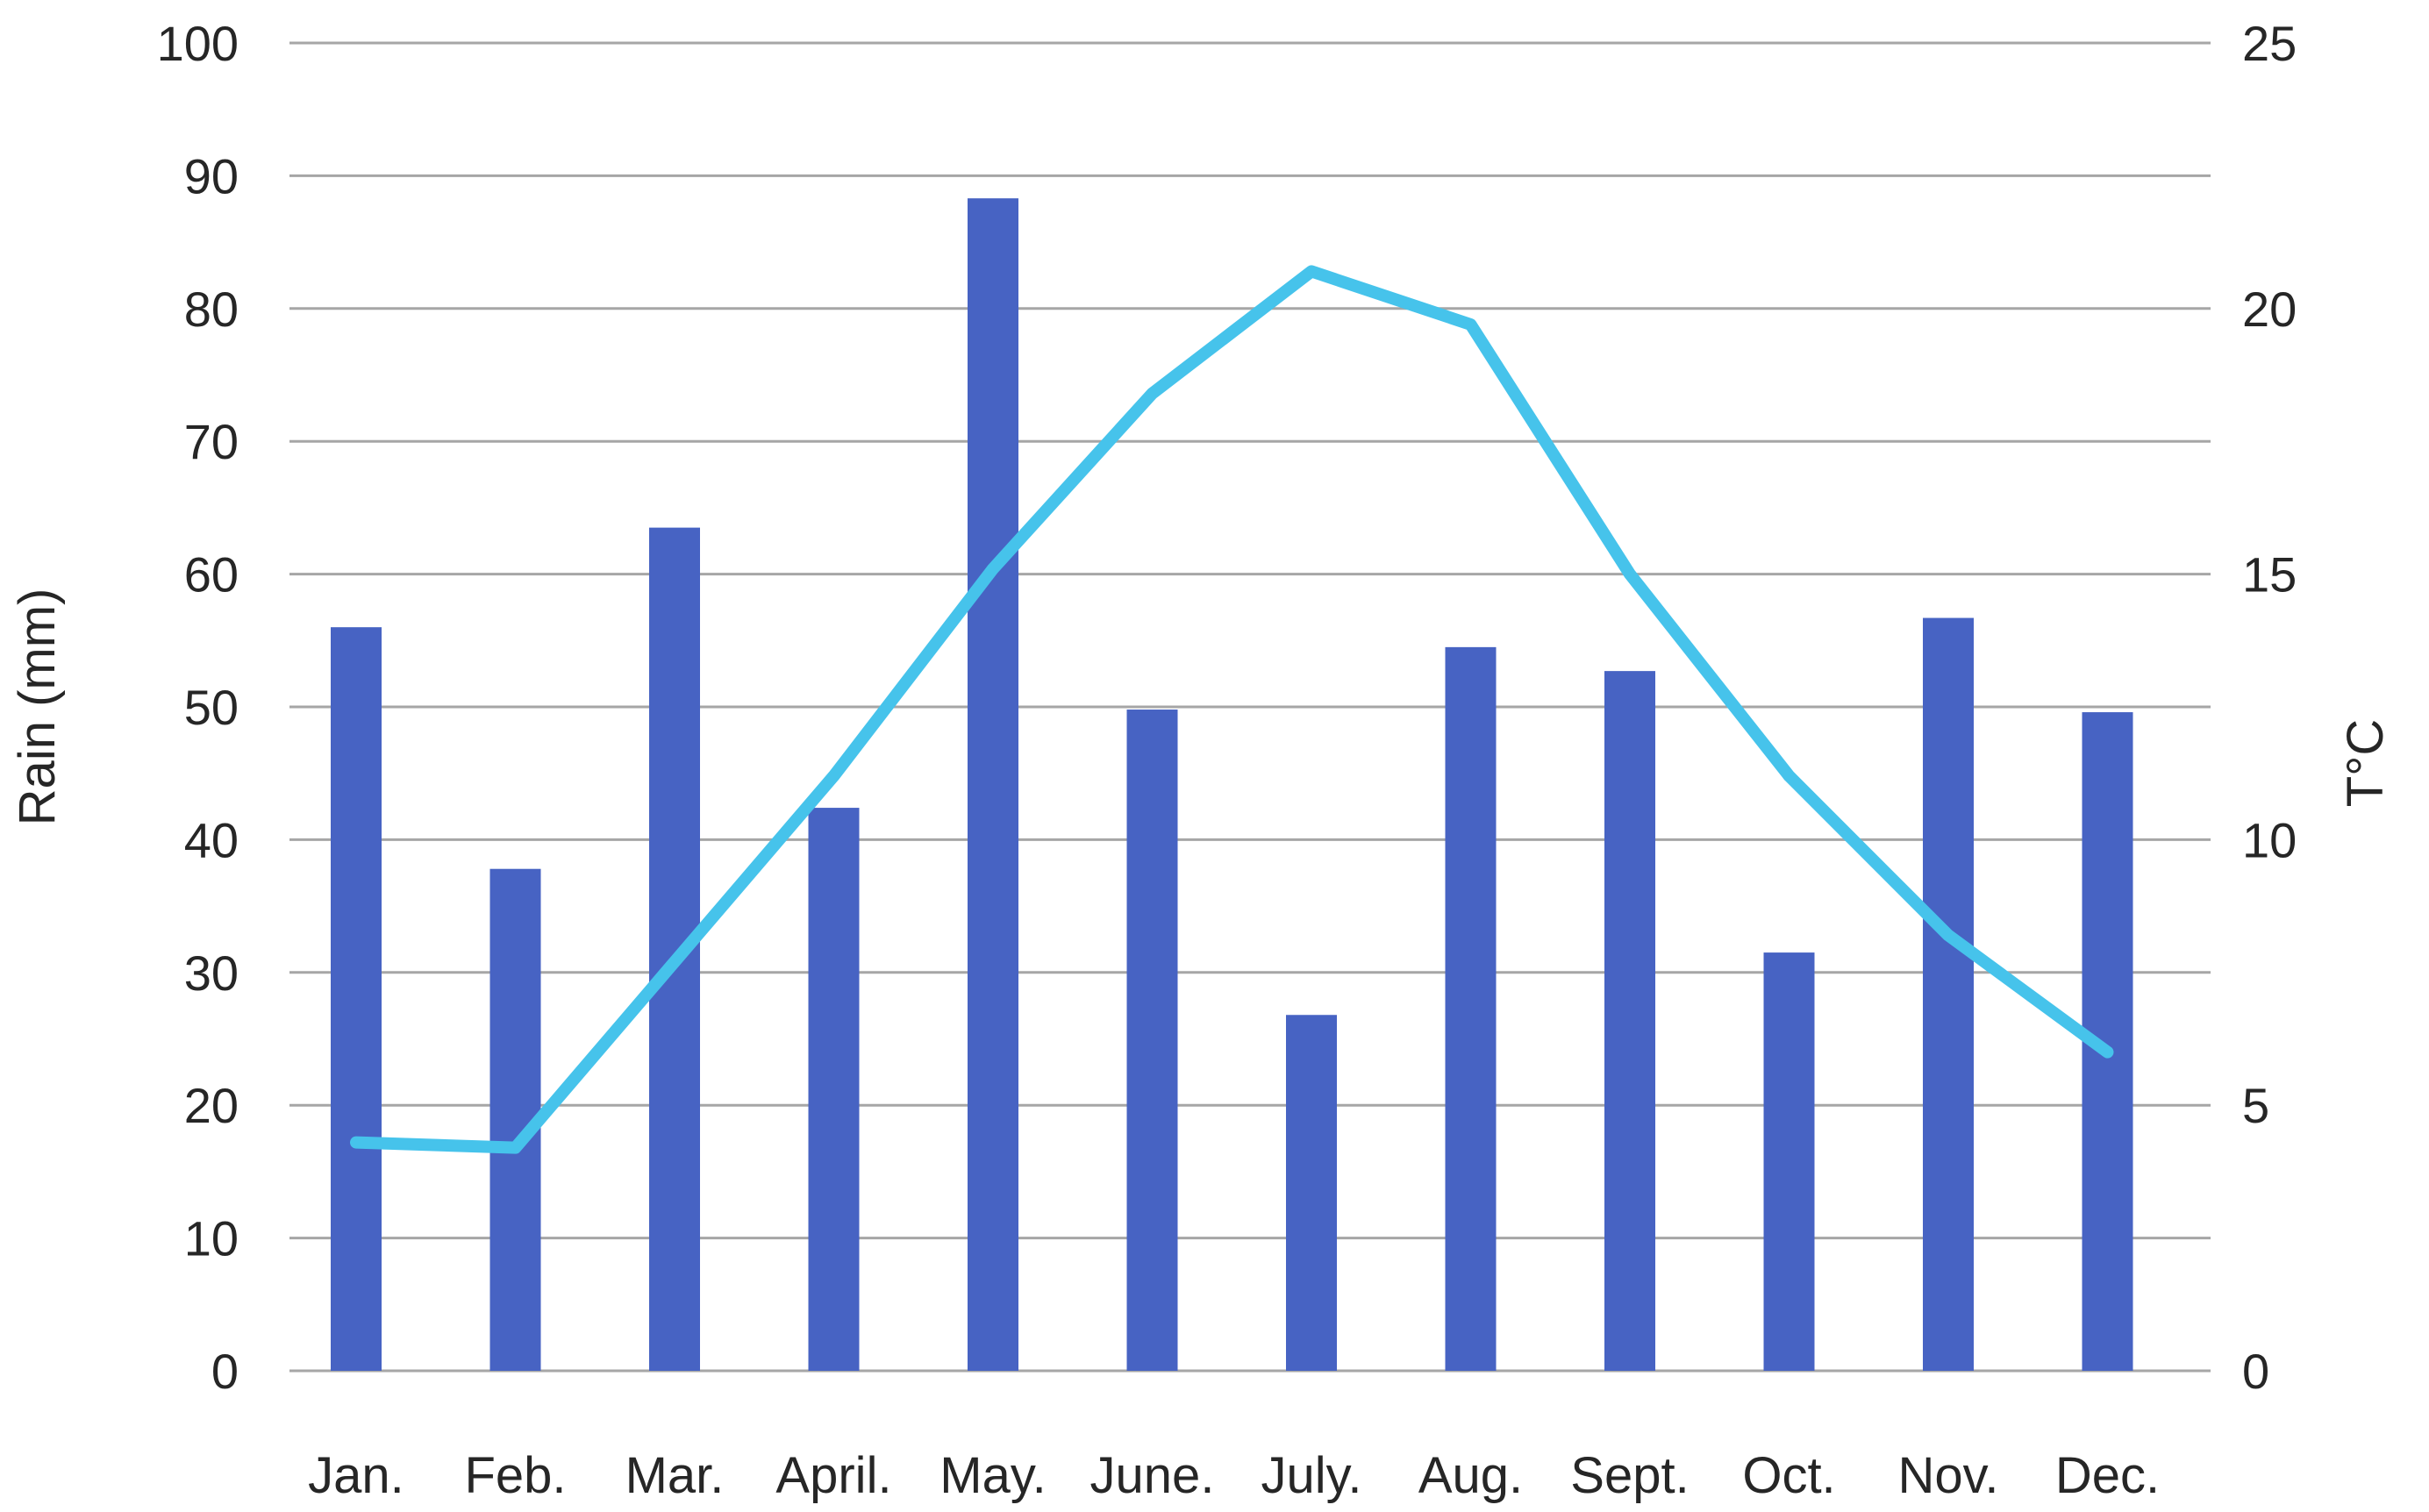  I want to click on category-label-july: July., so click(1312, 1475).